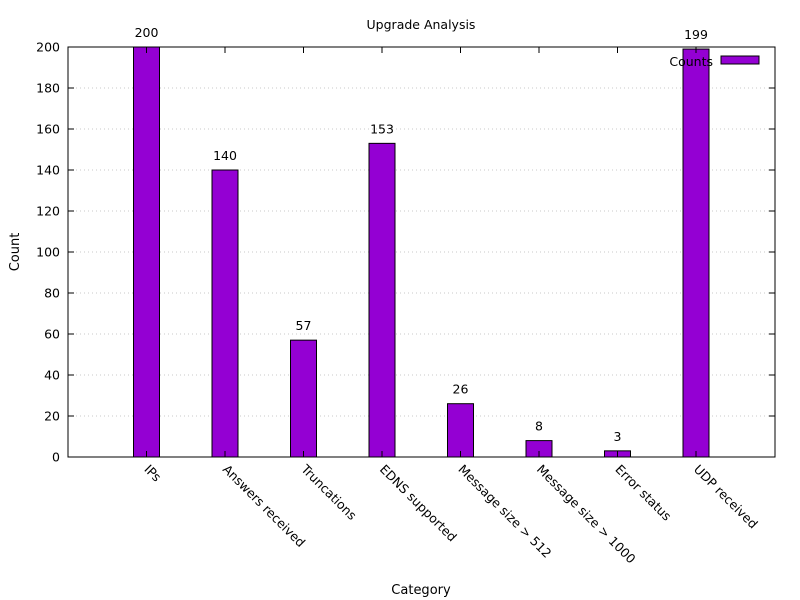 This screenshot has width=800, height=600. Describe the element at coordinates (15, 252) in the screenshot. I see `y-axis-title: Count` at that location.